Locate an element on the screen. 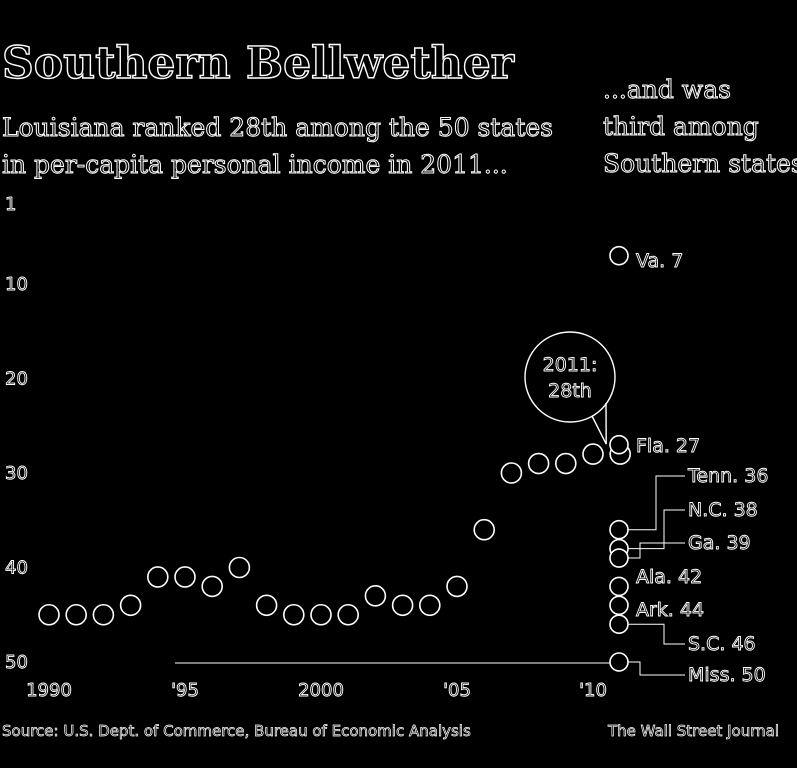 The height and width of the screenshot is (768, 797). state-label: Miss. 50 is located at coordinates (727, 675).